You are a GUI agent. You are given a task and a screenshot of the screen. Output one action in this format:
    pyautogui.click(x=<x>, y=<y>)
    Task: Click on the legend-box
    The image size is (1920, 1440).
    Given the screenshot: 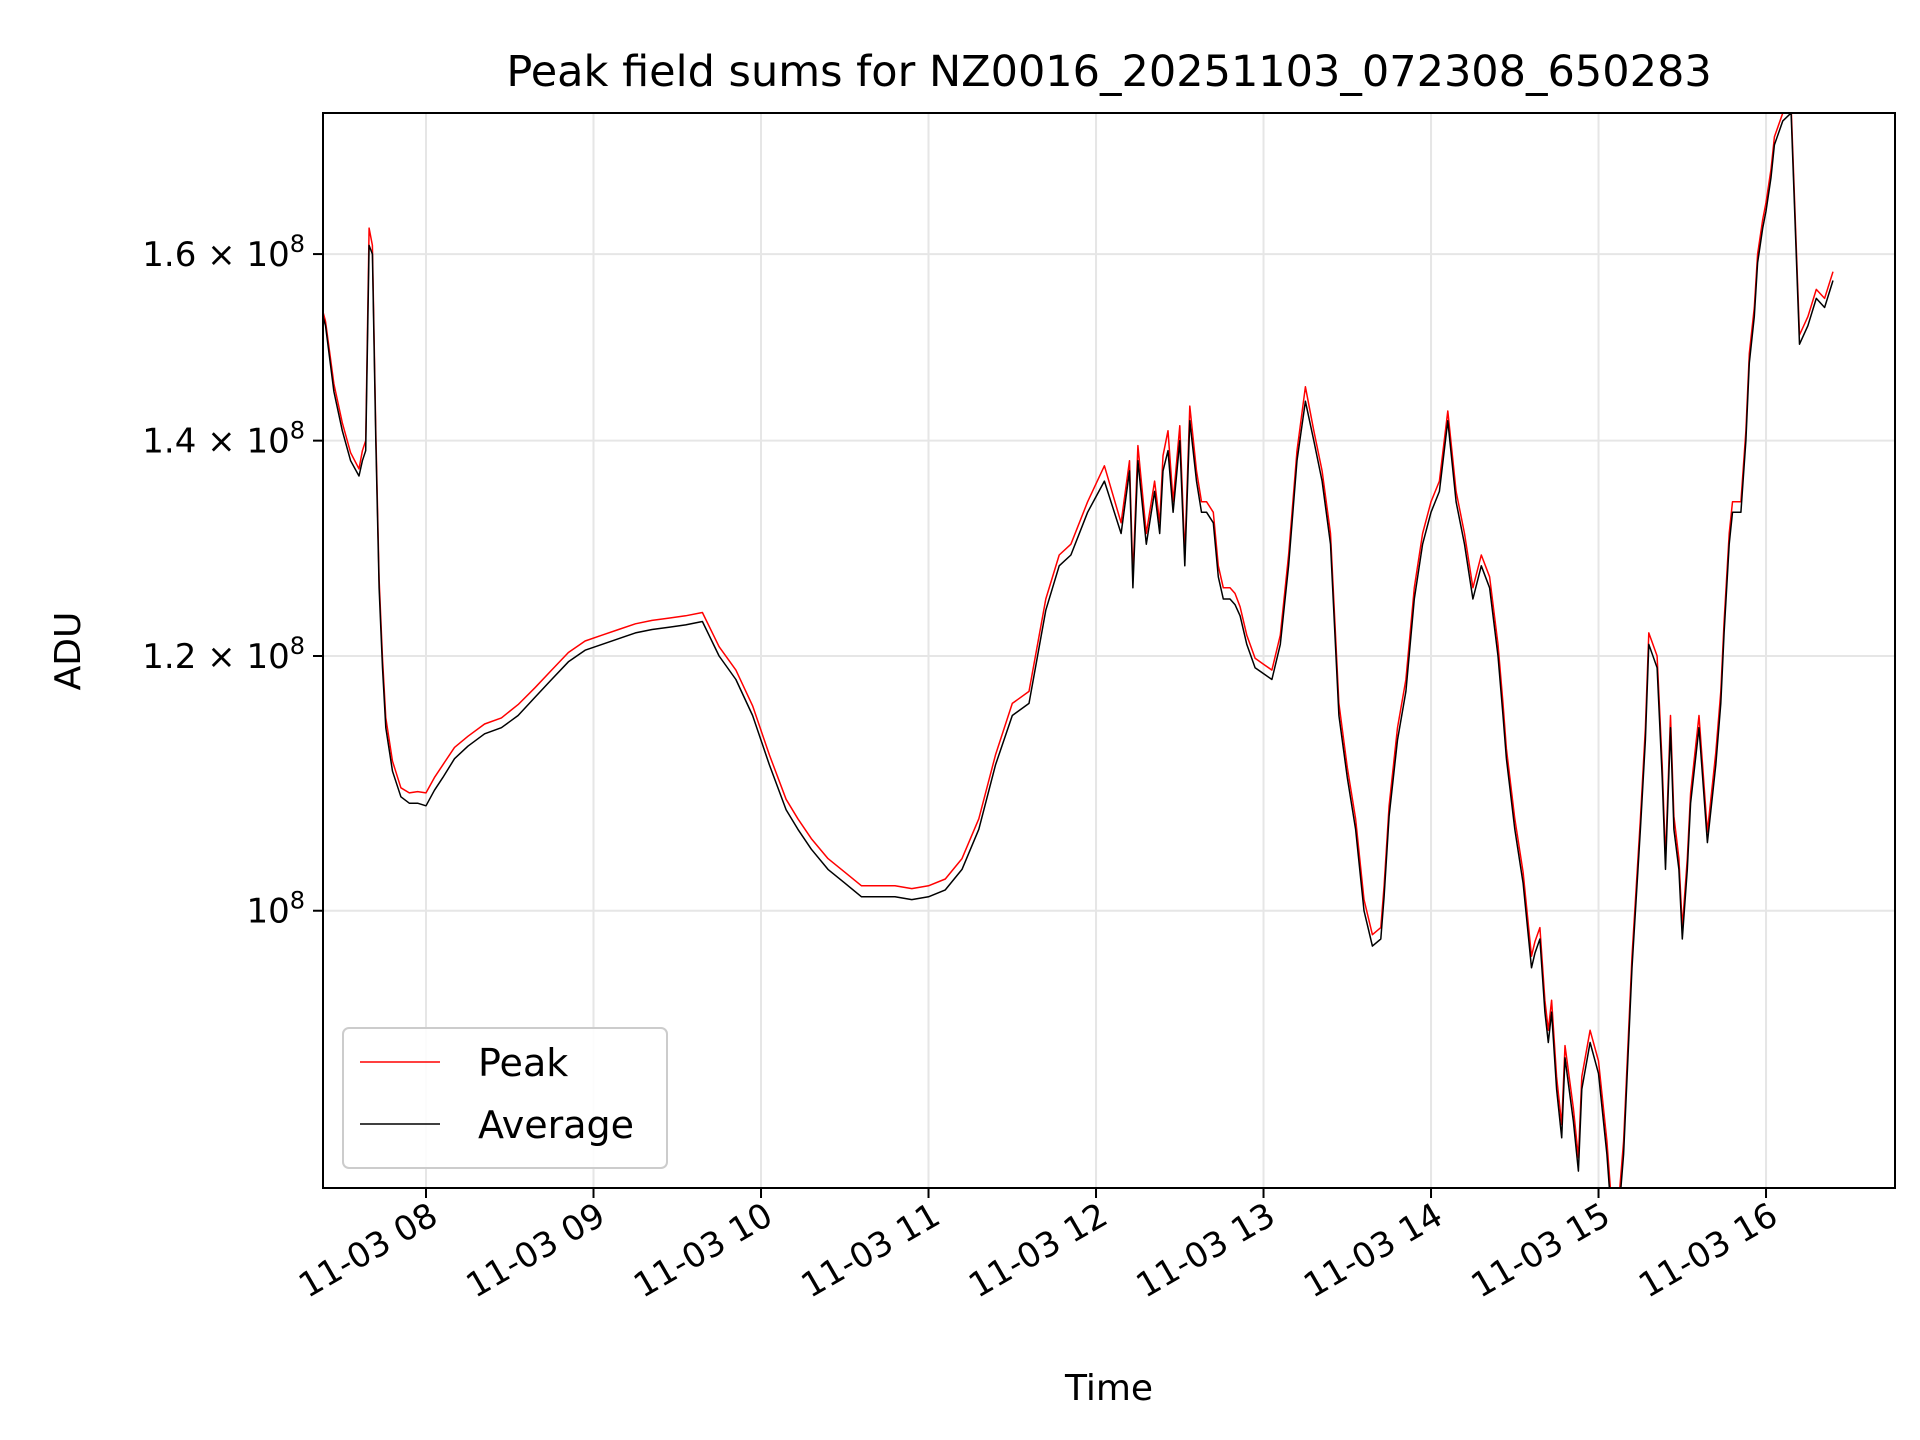 What is the action you would take?
    pyautogui.click(x=505, y=1098)
    